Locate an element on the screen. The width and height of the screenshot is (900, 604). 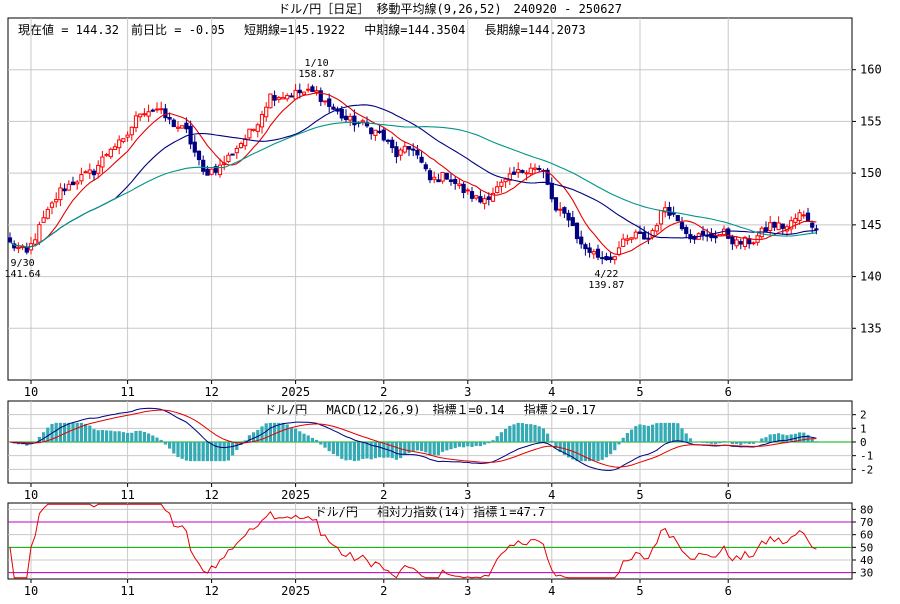
x-tick-label: 10 is located at coordinates (31, 591).